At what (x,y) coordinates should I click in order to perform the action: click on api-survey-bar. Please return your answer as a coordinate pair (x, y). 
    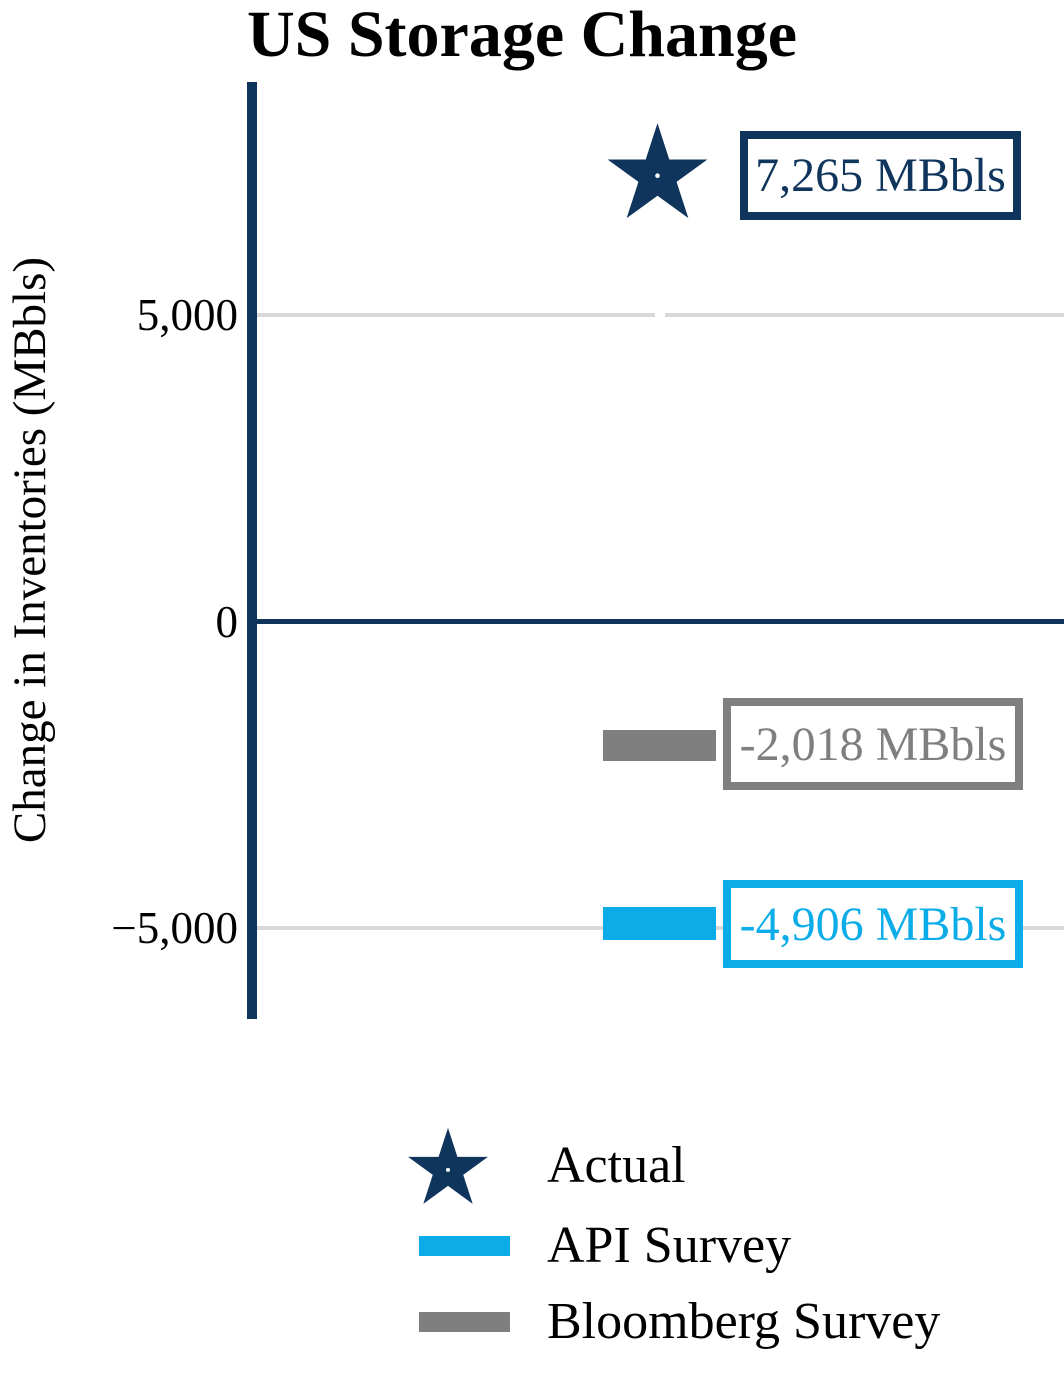
    Looking at the image, I should click on (659, 923).